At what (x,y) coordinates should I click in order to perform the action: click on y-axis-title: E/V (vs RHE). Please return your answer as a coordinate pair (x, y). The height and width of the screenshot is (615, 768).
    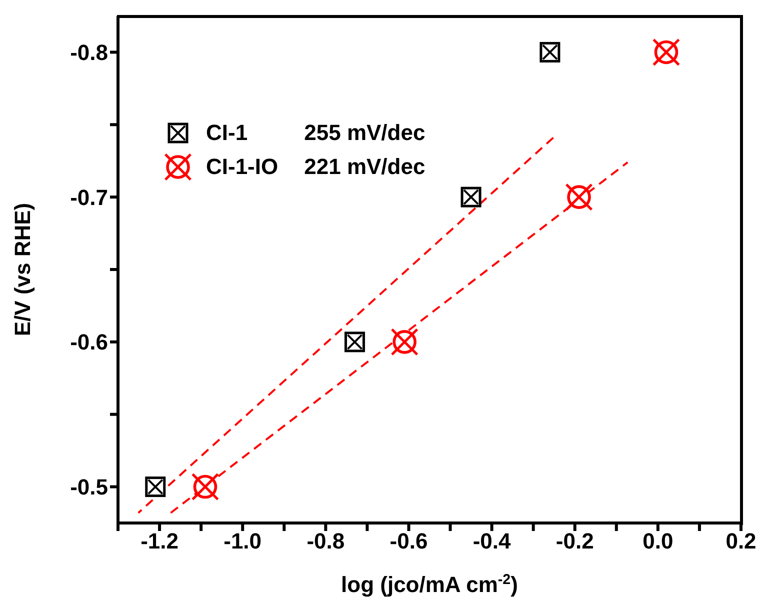
    Looking at the image, I should click on (22, 269).